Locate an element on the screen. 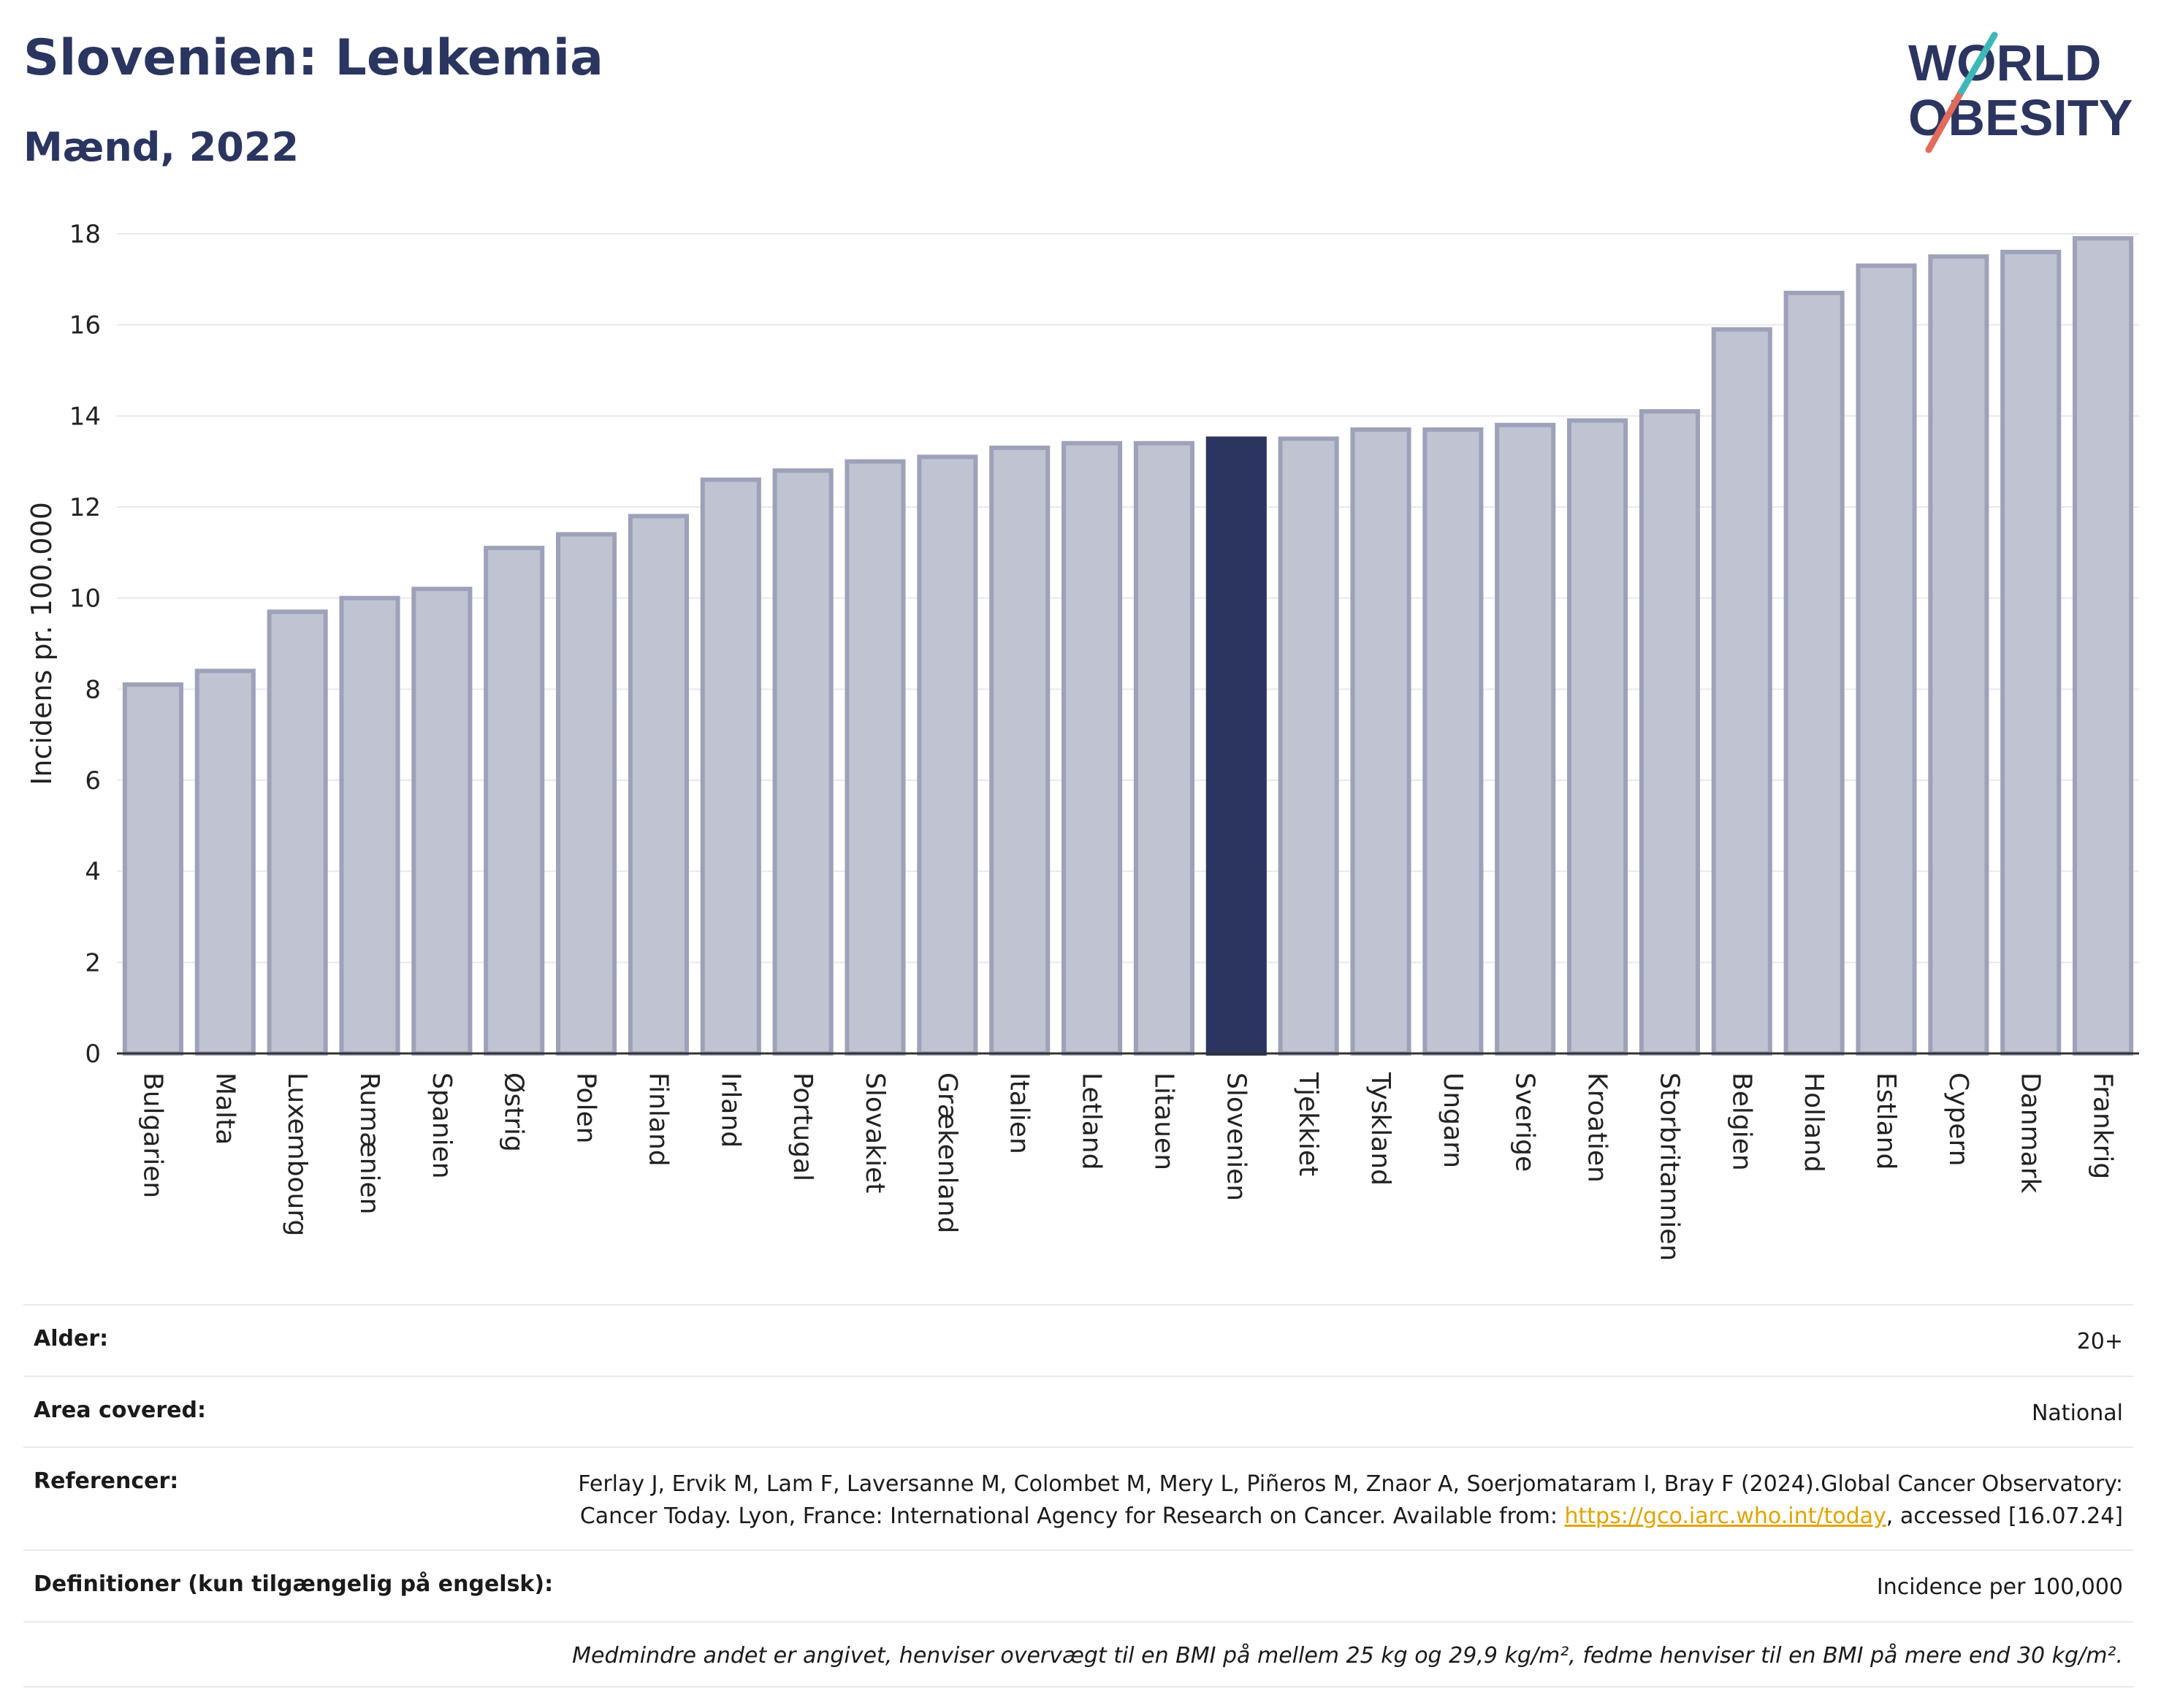 Image resolution: width=2161 pixels, height=1708 pixels. x-tick-label: Slovenien is located at coordinates (1236, 1136).